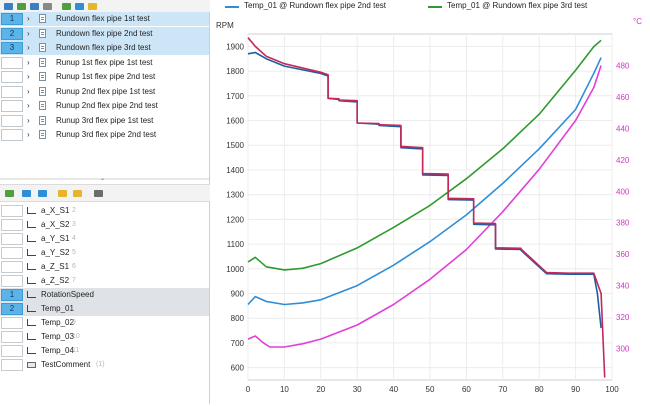  Describe the element at coordinates (235, 46) in the screenshot. I see `left-tick-label: 1900` at that location.